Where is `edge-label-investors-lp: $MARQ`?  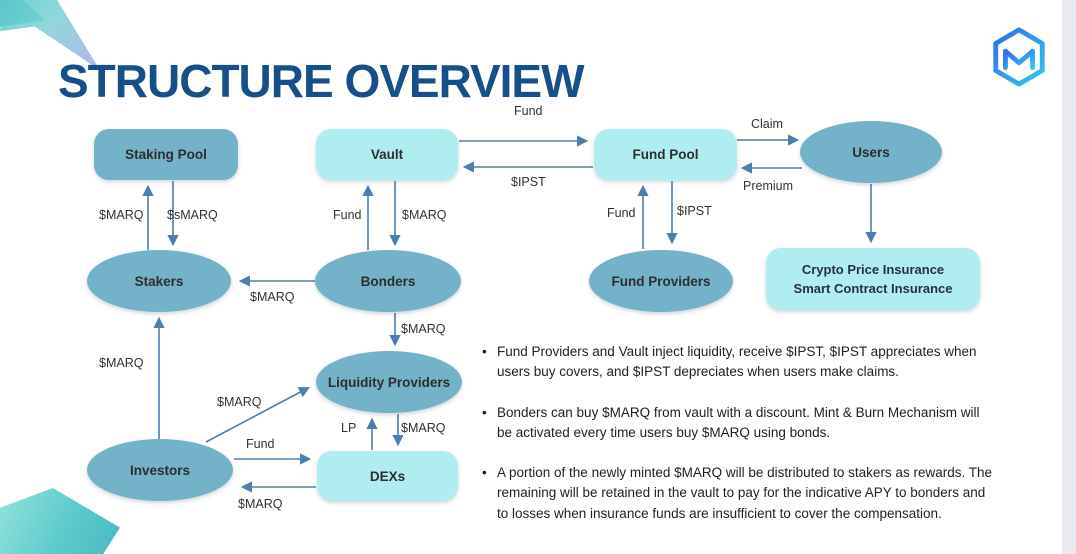 edge-label-investors-lp: $MARQ is located at coordinates (239, 402).